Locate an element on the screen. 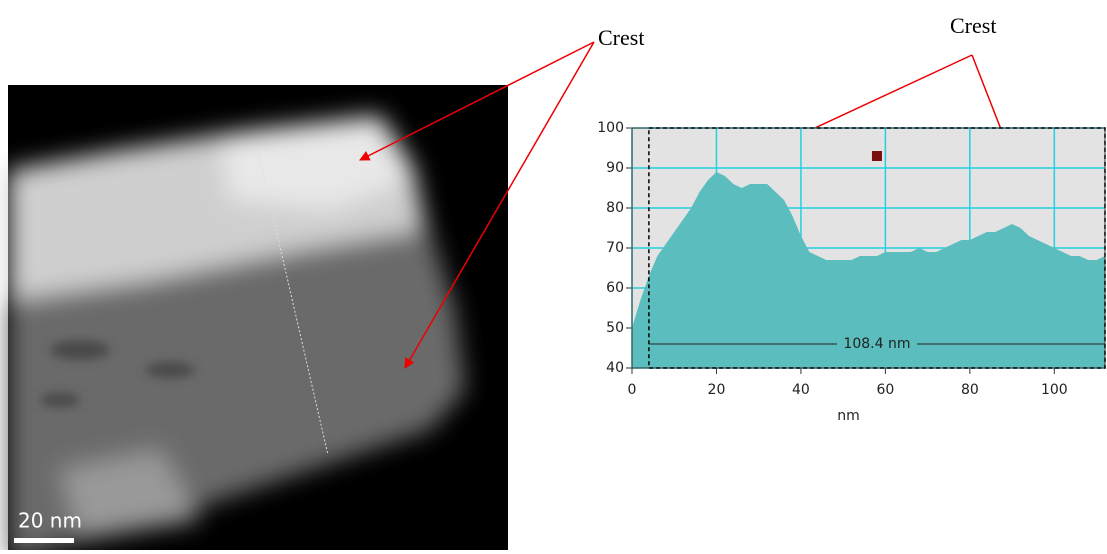 The height and width of the screenshot is (554, 1107). y-tick-label: 50 is located at coordinates (615, 328).